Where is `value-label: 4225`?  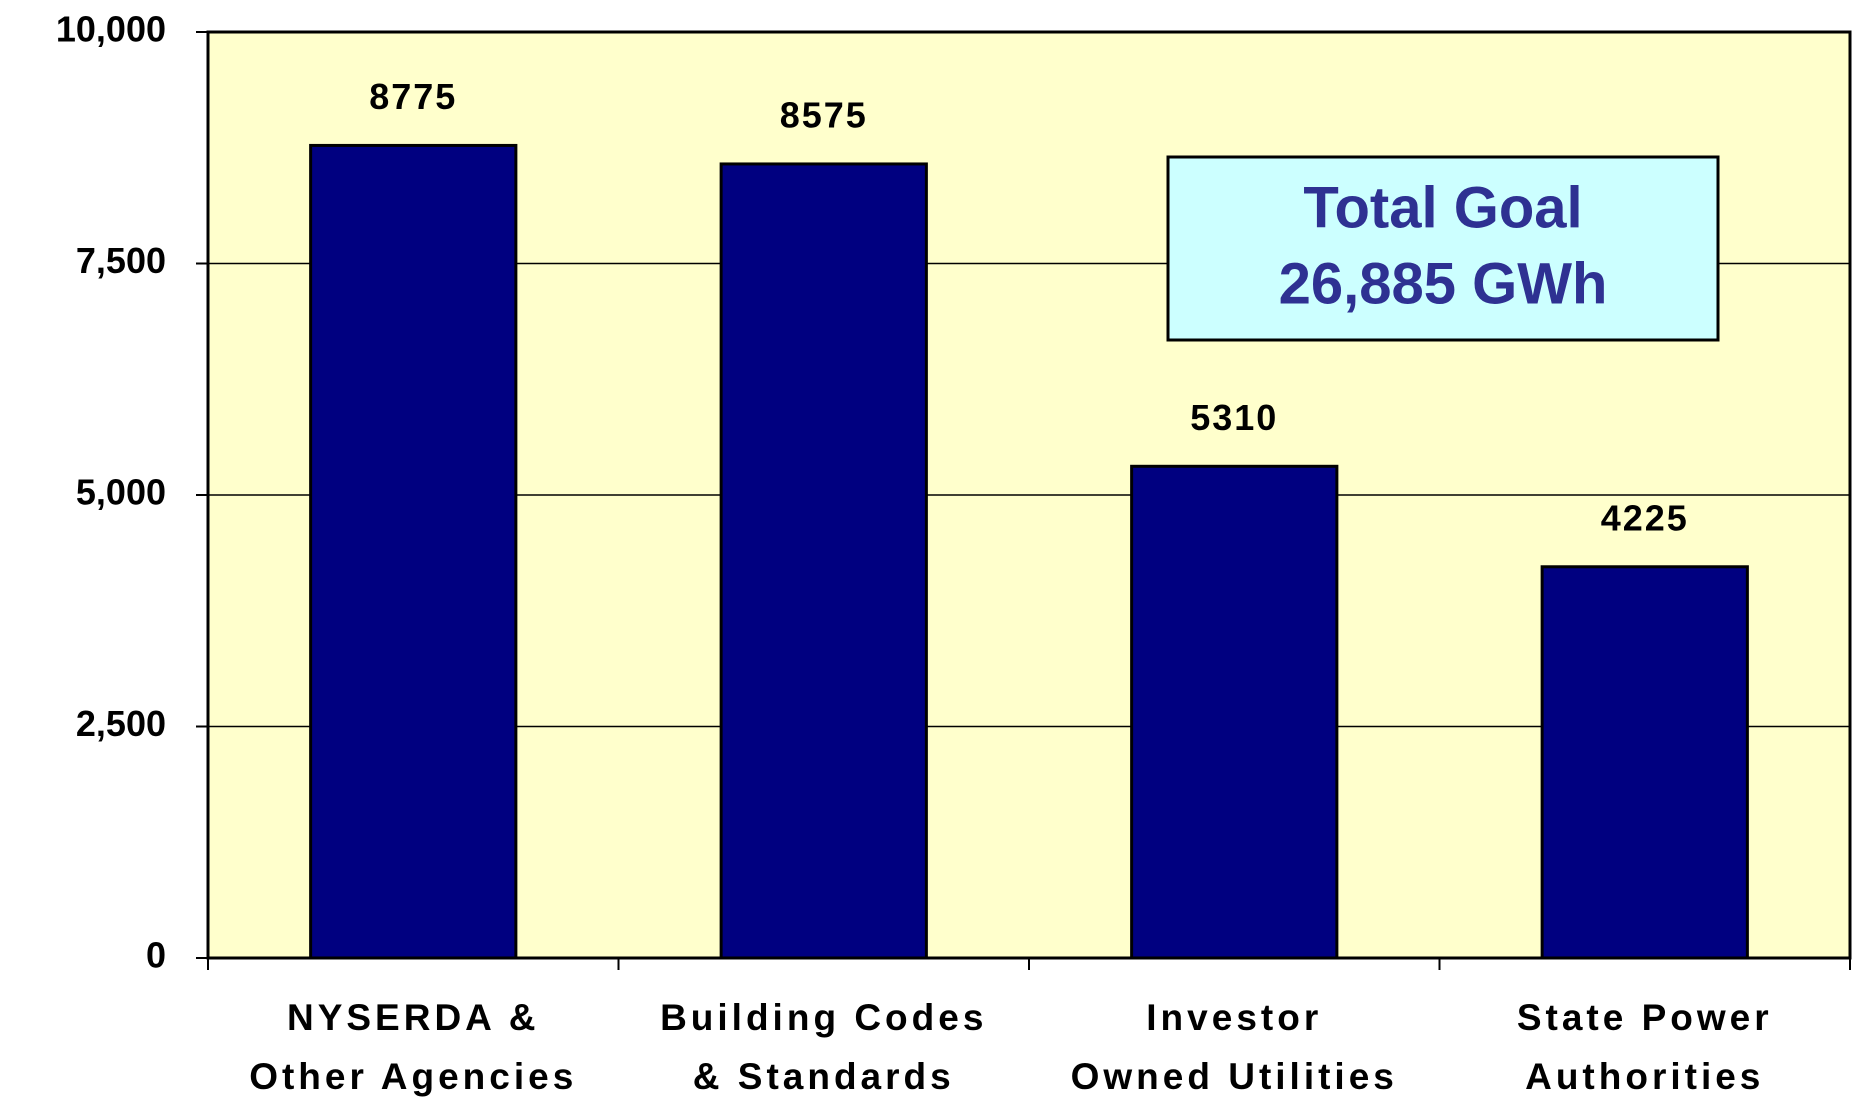
value-label: 4225 is located at coordinates (1645, 517).